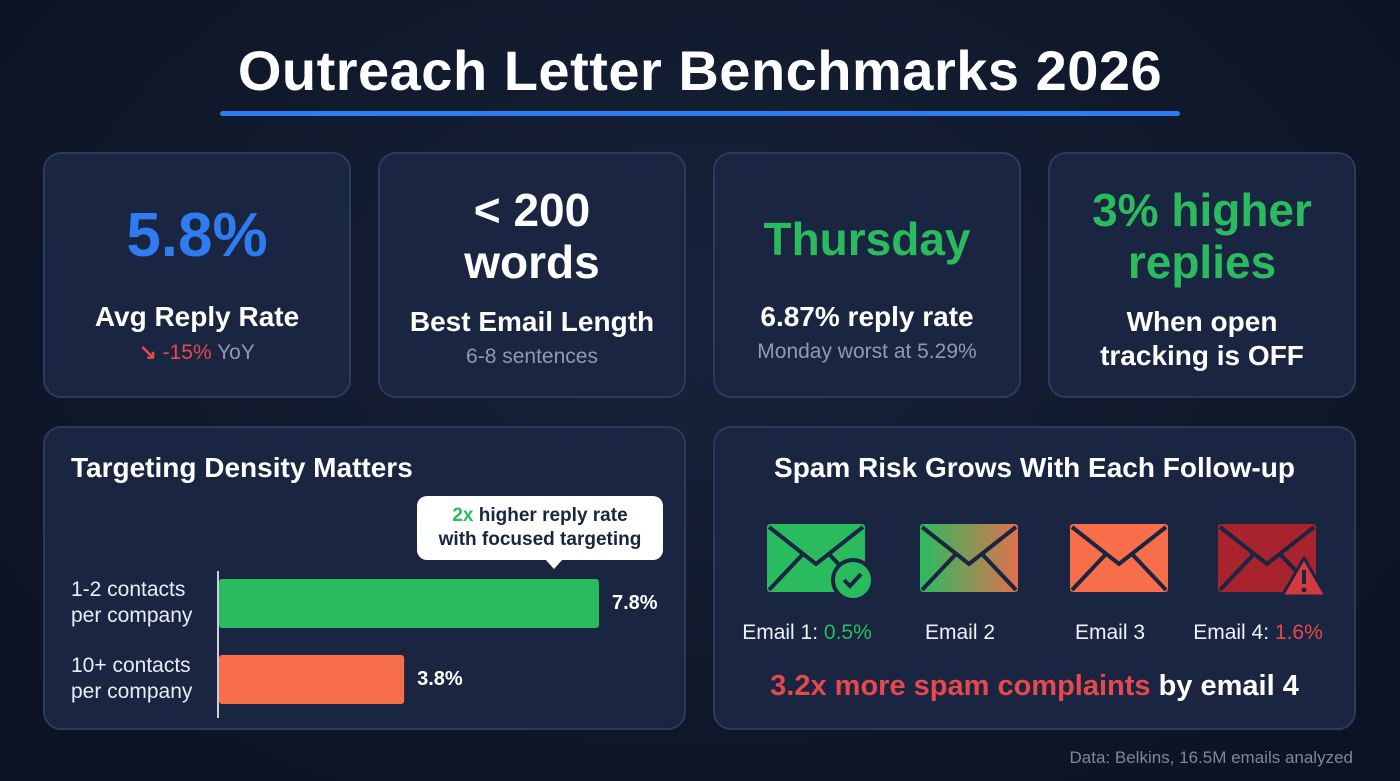 This screenshot has width=1400, height=781. I want to click on summary-rest: by email 4, so click(1224, 686).